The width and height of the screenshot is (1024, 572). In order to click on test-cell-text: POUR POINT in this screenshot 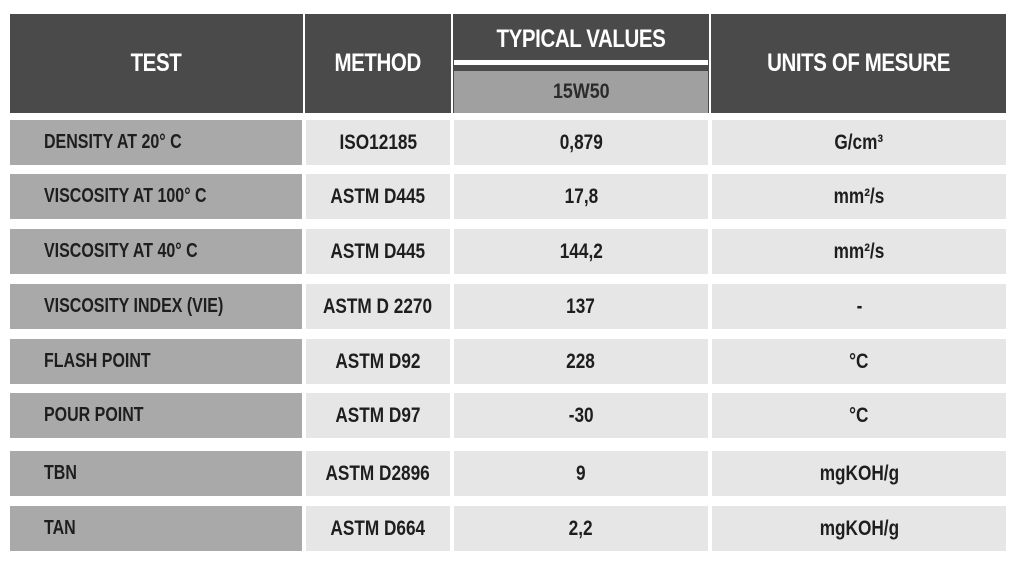, I will do `click(94, 415)`.